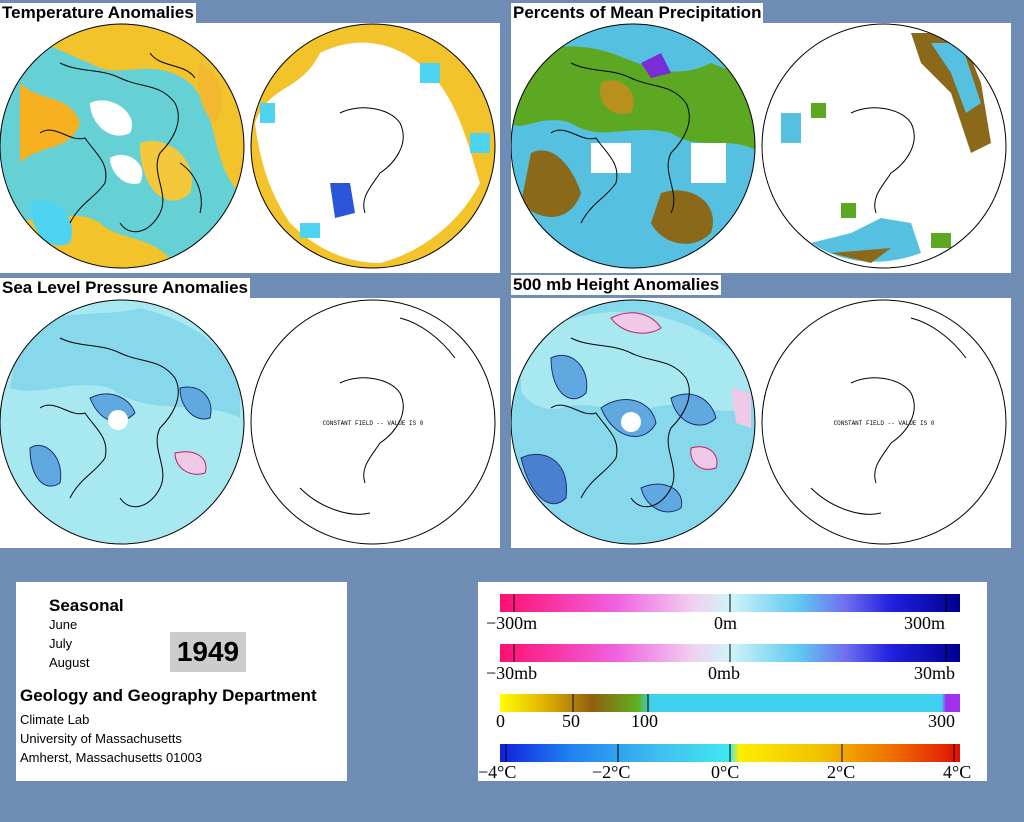 The width and height of the screenshot is (1024, 822). What do you see at coordinates (941, 721) in the screenshot?
I see `precip-label-300: 300` at bounding box center [941, 721].